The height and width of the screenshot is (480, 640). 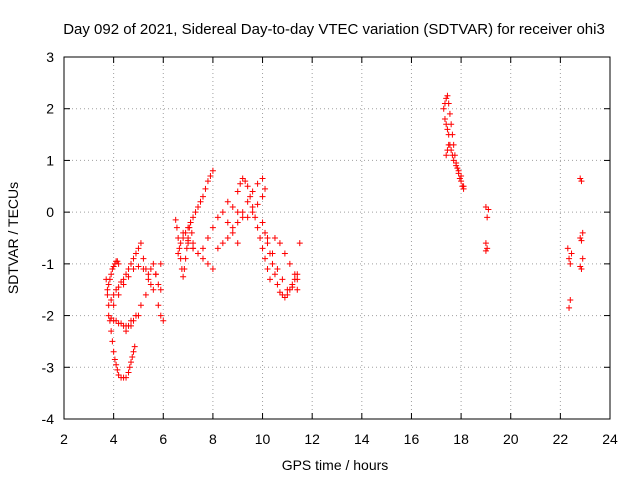 What do you see at coordinates (114, 439) in the screenshot?
I see `x-tick-label: 4` at bounding box center [114, 439].